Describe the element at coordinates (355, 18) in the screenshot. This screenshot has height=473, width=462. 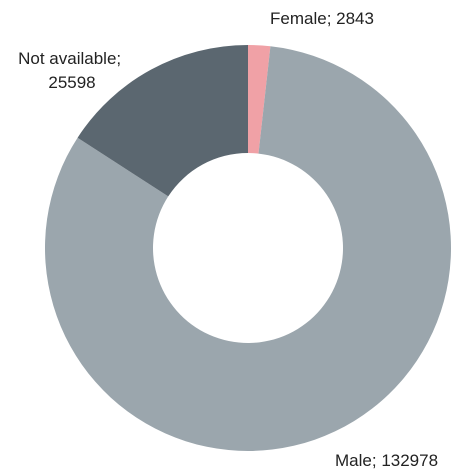
I see `label-value: 2843` at that location.